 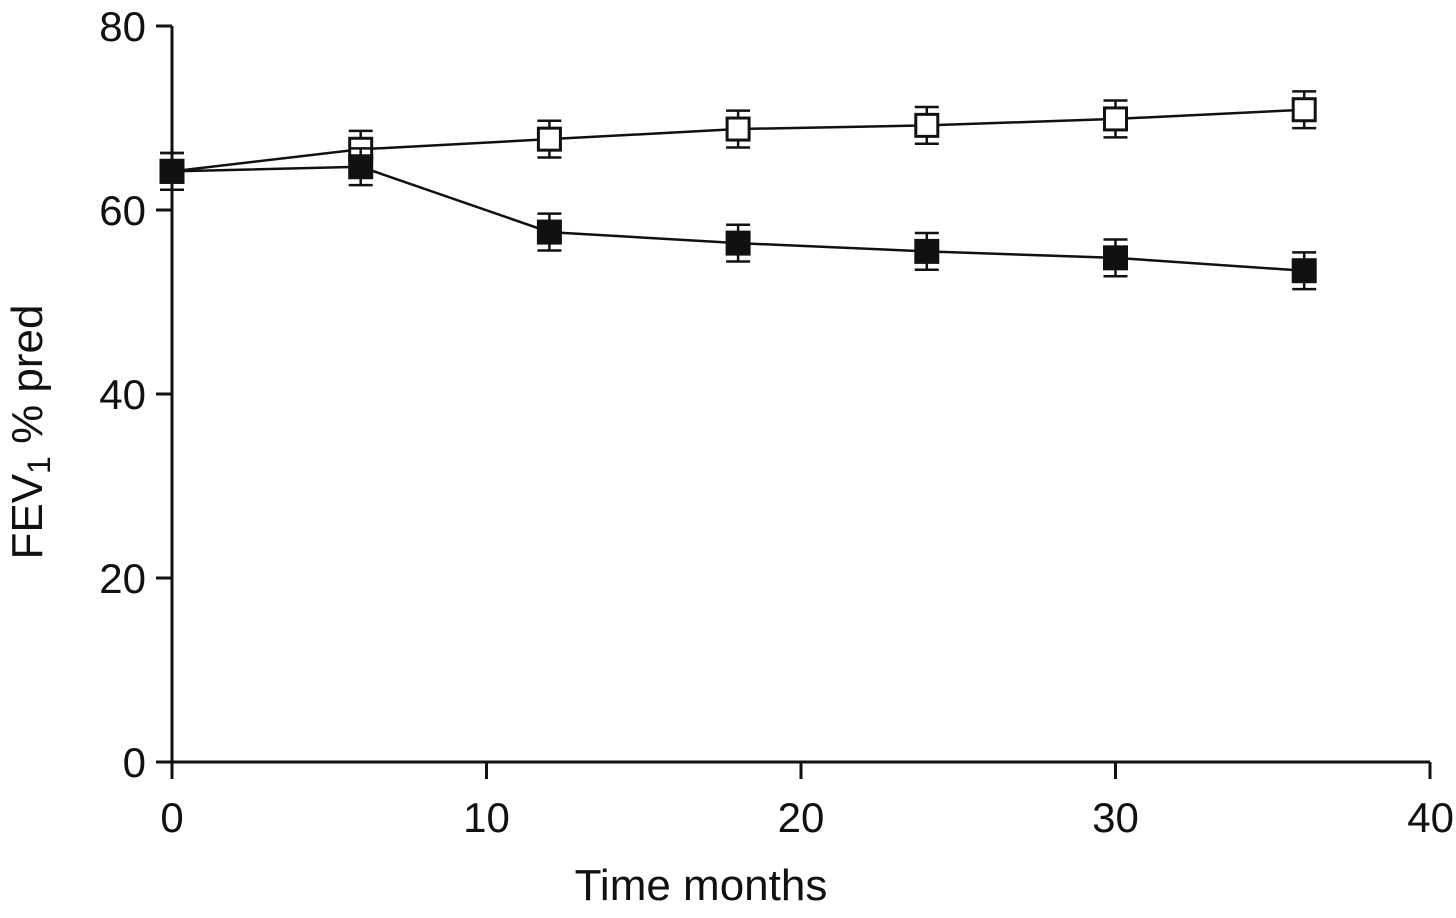 What do you see at coordinates (701, 885) in the screenshot?
I see `x-axis-title: Time months` at bounding box center [701, 885].